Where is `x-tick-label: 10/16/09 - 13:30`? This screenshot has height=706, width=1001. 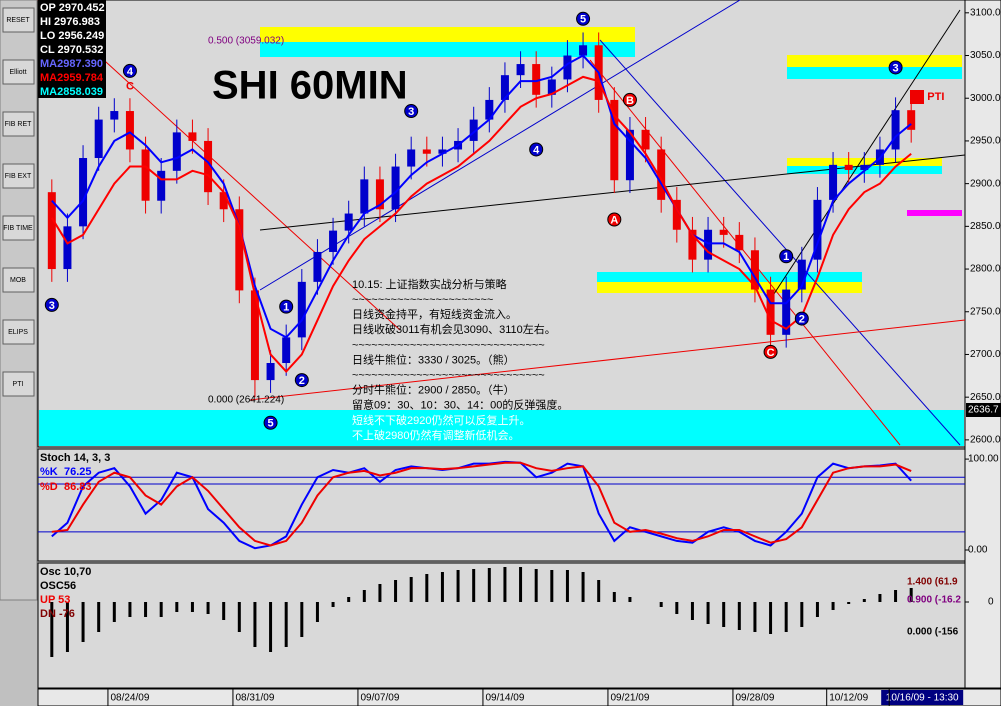 x-tick-label: 10/16/09 - 13:30 is located at coordinates (922, 698).